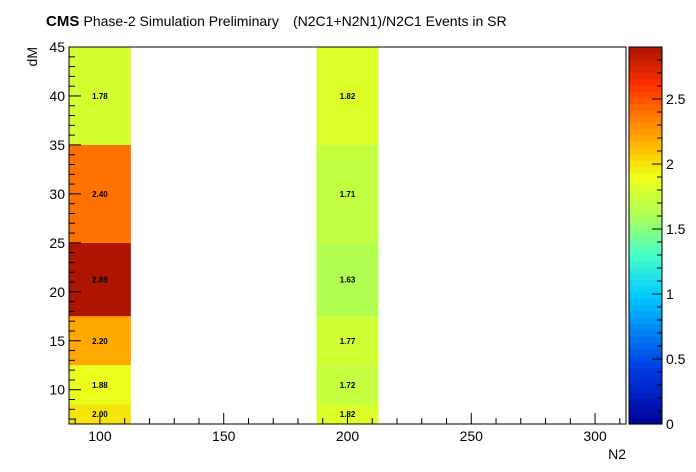 The image size is (696, 472). I want to click on cell-value-label: 1.82, so click(348, 96).